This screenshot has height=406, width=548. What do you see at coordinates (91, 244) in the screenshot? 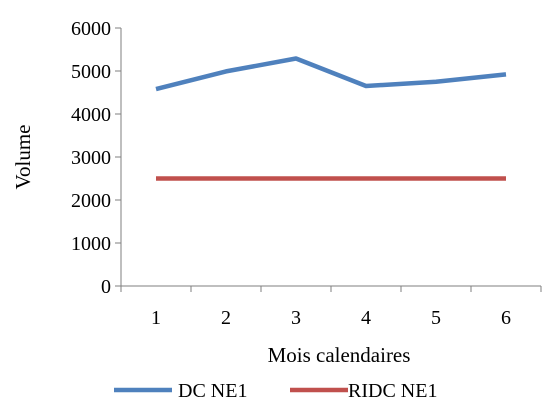
I see `y-tick-label: 1000` at bounding box center [91, 244].